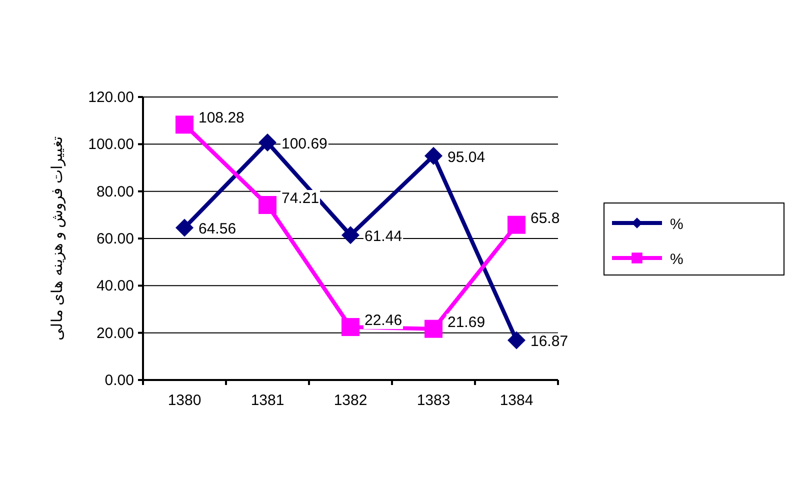 The height and width of the screenshot is (485, 794). Describe the element at coordinates (111, 145) in the screenshot. I see `y-tick-label: 100.00` at that location.